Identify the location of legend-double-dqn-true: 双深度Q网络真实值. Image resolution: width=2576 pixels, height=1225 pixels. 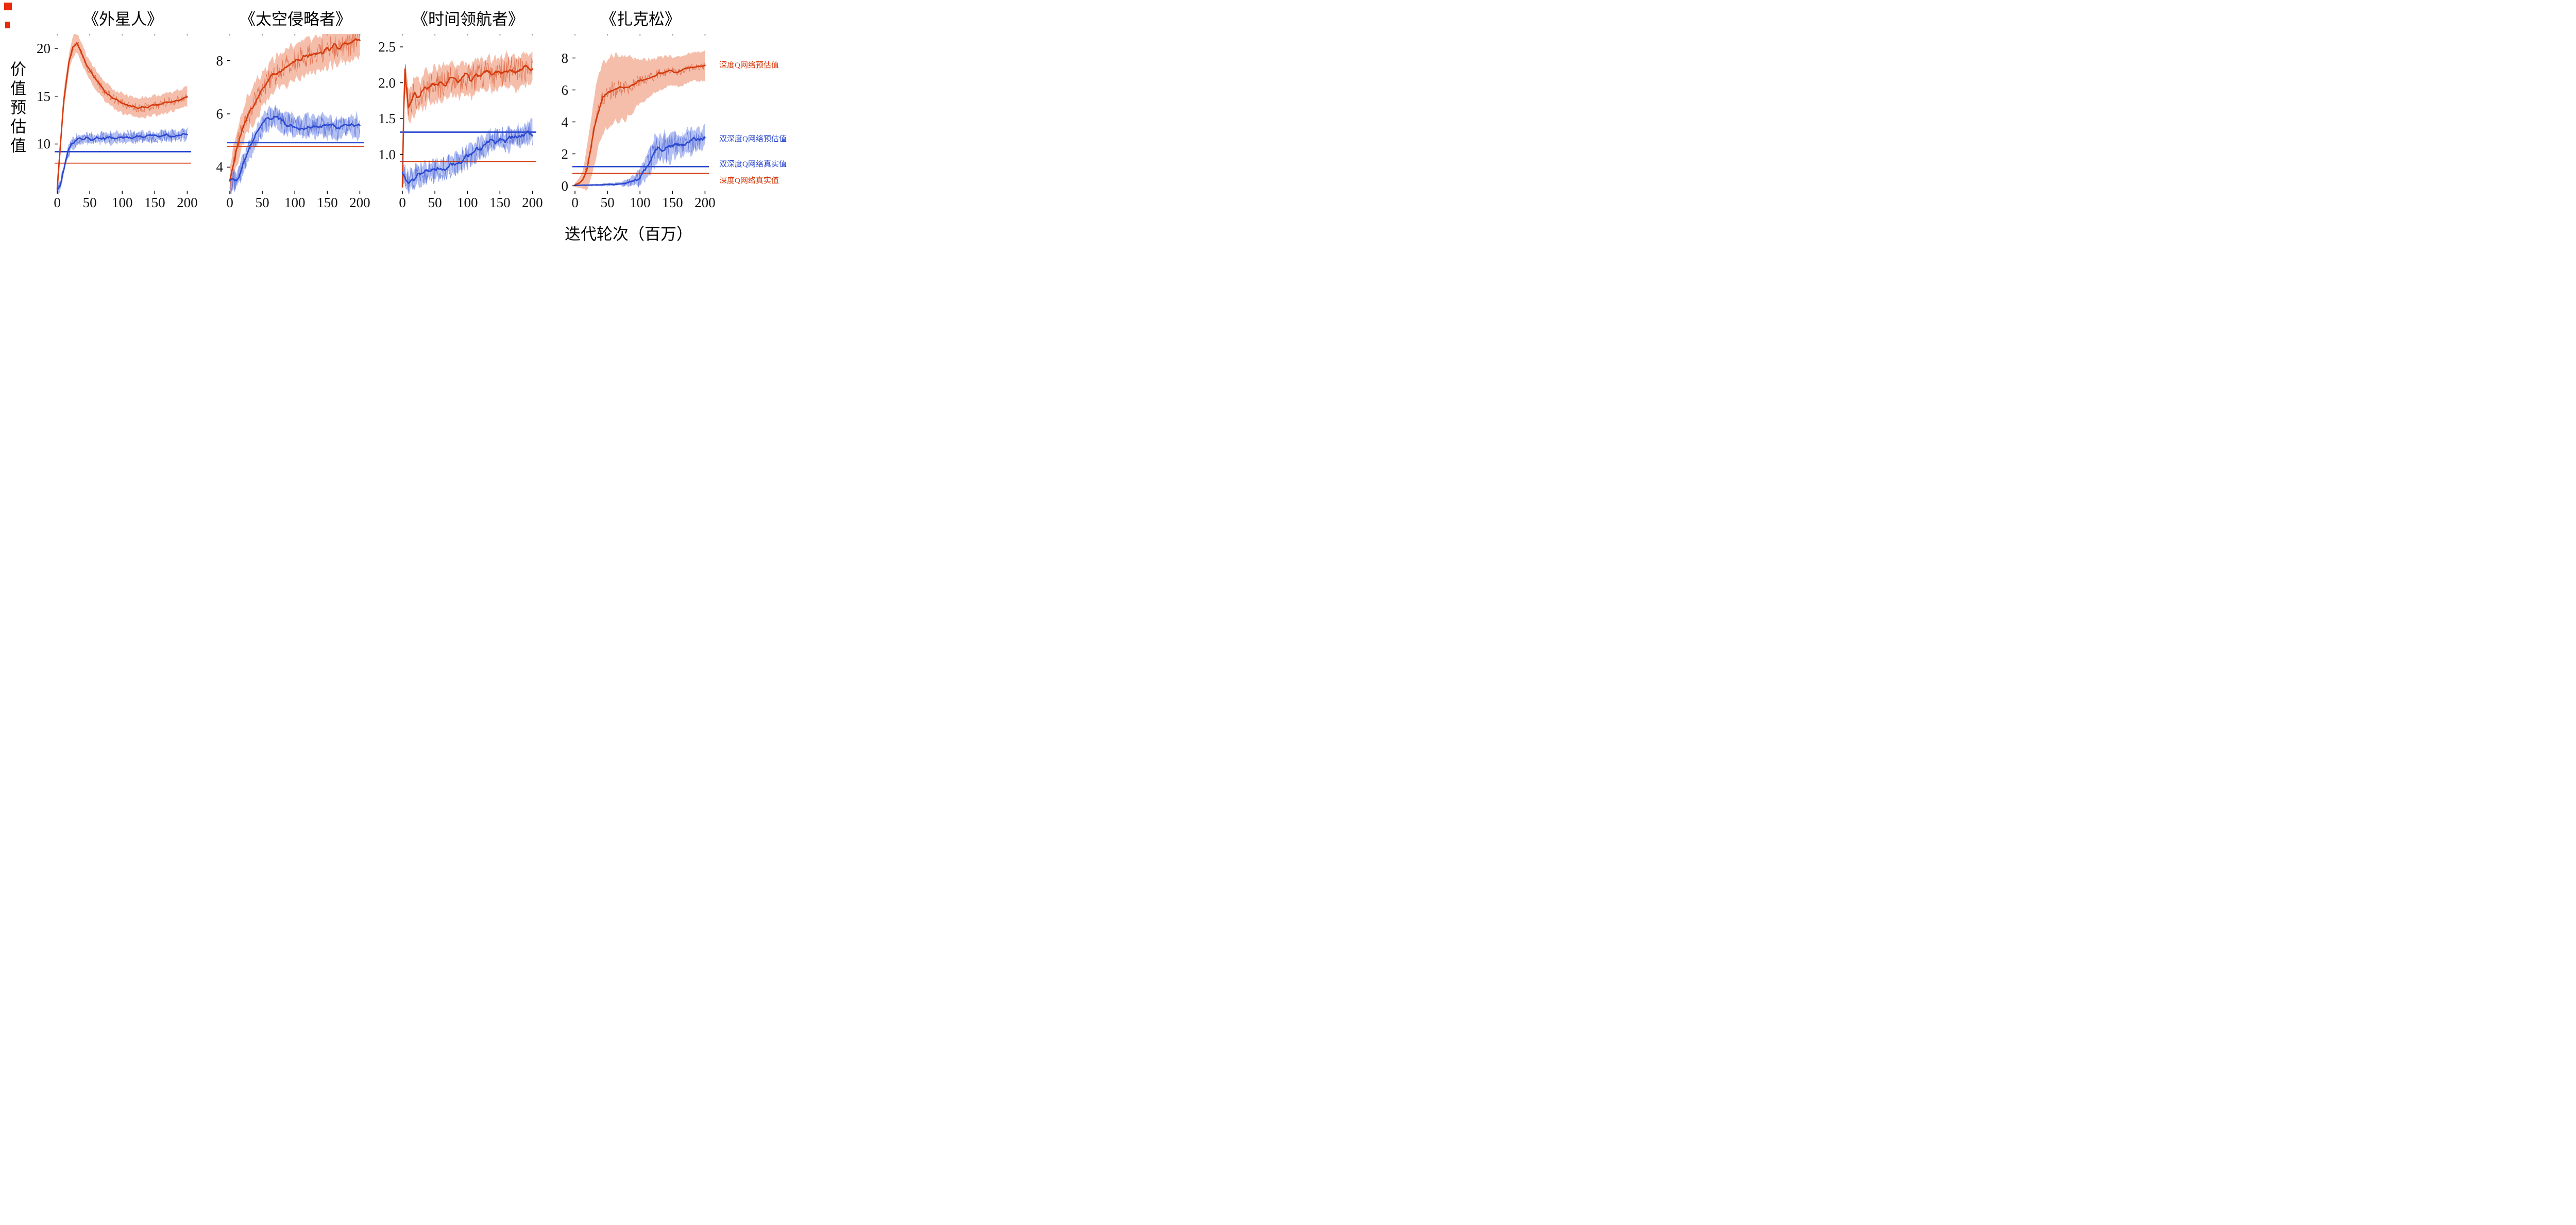
(753, 165).